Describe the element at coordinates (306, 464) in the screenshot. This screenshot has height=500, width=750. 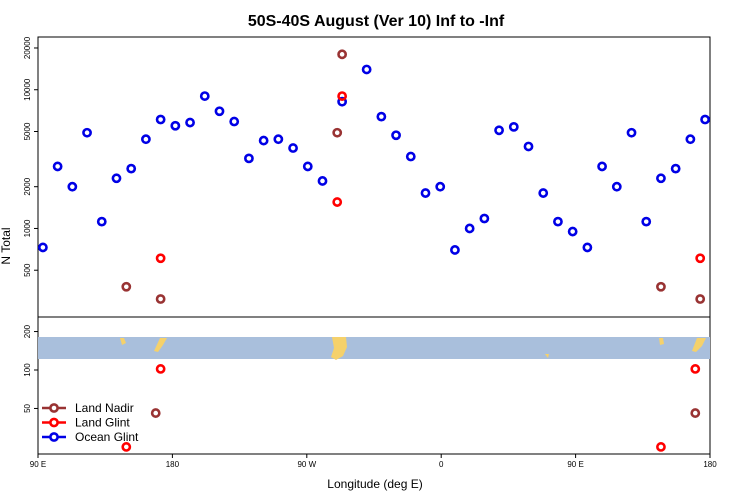
I see `x-tick-label: 90 W` at that location.